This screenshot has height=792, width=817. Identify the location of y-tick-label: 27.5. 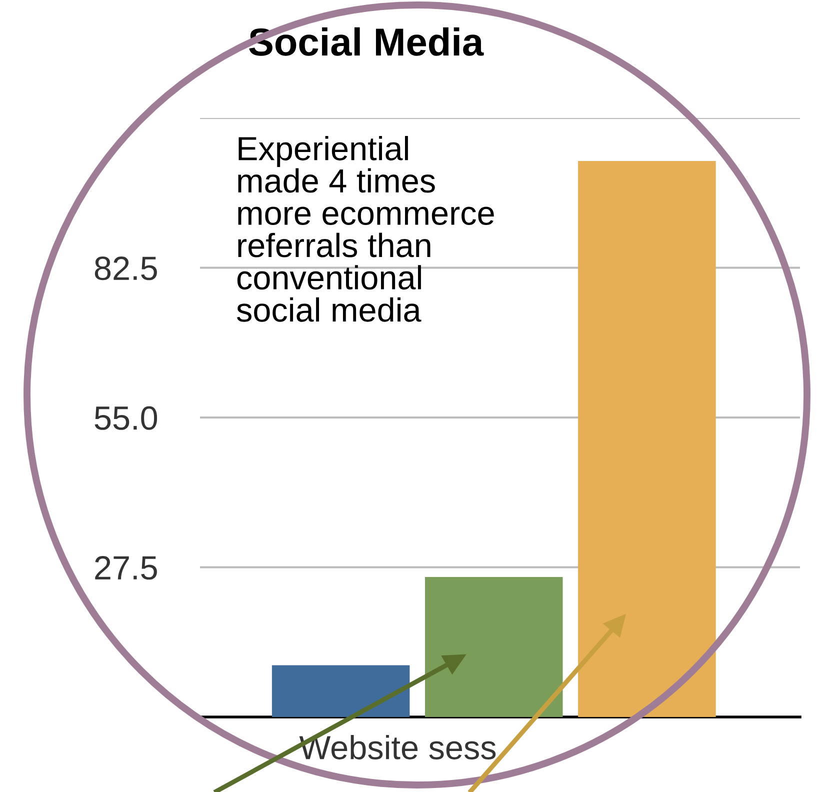
(126, 568).